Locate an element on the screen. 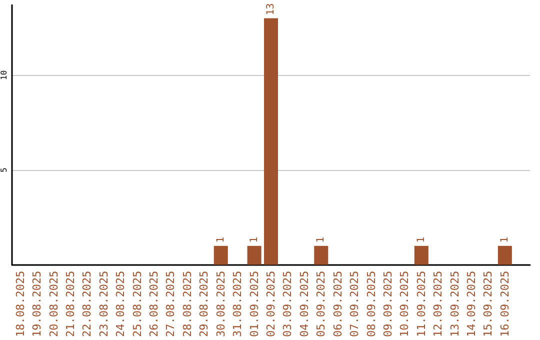  x-tick-label: 21.08.2025 is located at coordinates (70, 304).